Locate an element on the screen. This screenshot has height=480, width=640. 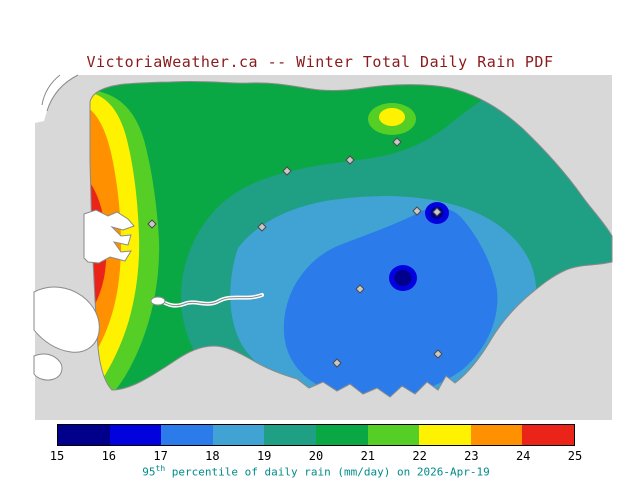
colorbar-tick-label: 16 is located at coordinates (109, 456).